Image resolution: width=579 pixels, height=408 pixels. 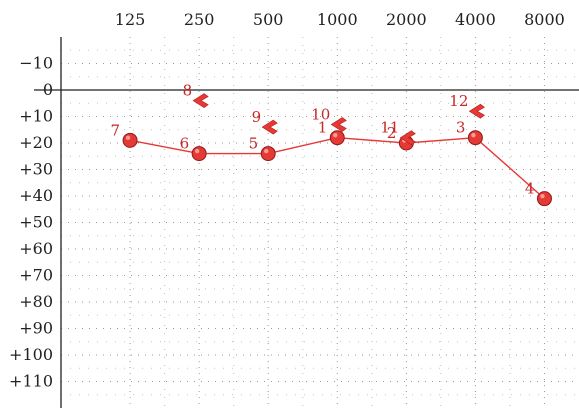 What do you see at coordinates (36, 248) in the screenshot?
I see `y-tick-label: +60` at bounding box center [36, 248].